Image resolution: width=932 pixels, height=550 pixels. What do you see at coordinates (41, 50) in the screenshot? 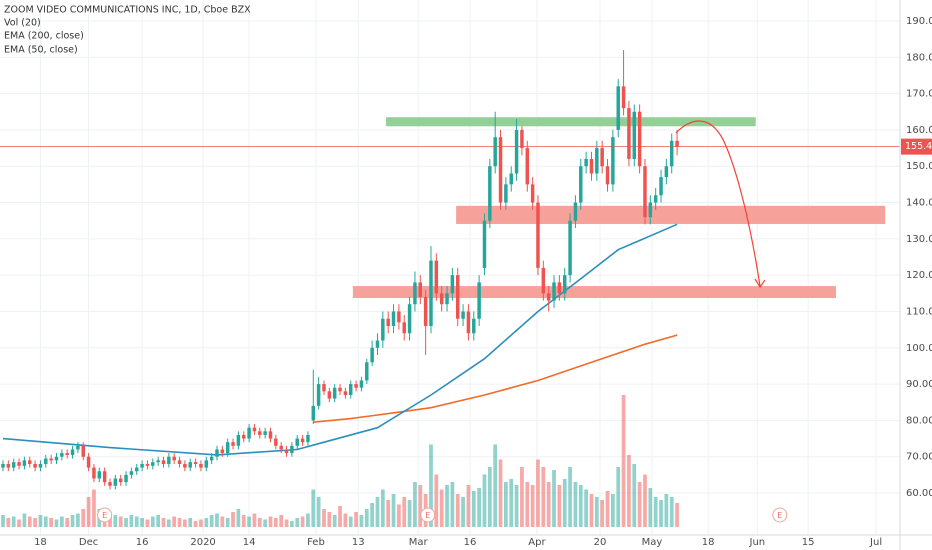
I see `legend-ema50: EMA (50, close)` at bounding box center [41, 50].